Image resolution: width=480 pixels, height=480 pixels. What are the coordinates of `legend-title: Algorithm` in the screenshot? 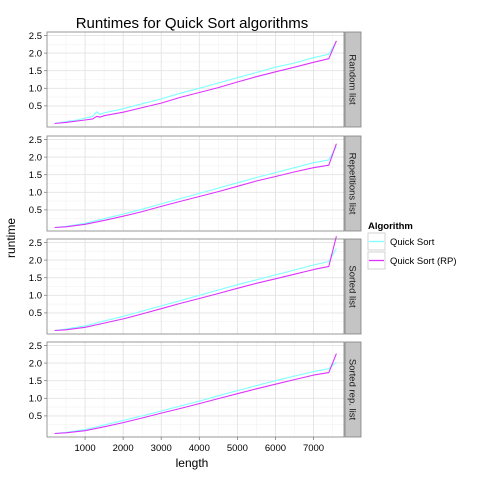 It's located at (390, 226).